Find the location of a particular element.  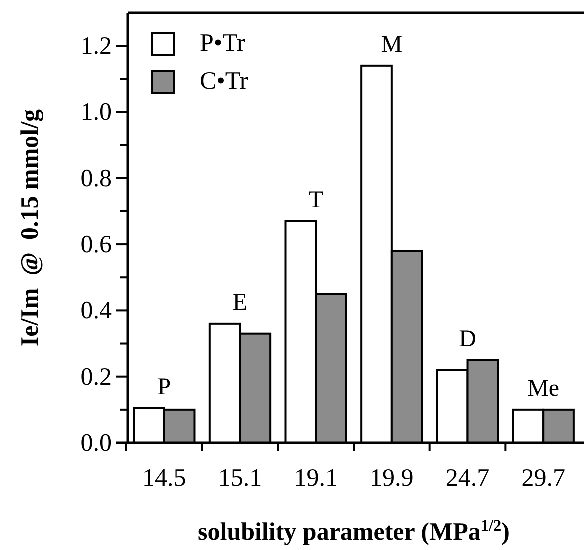

y-tick-label: 0.6 is located at coordinates (96, 245).